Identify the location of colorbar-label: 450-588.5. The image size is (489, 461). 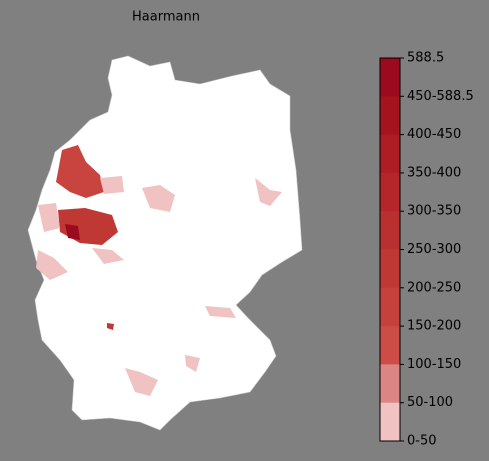
(440, 96).